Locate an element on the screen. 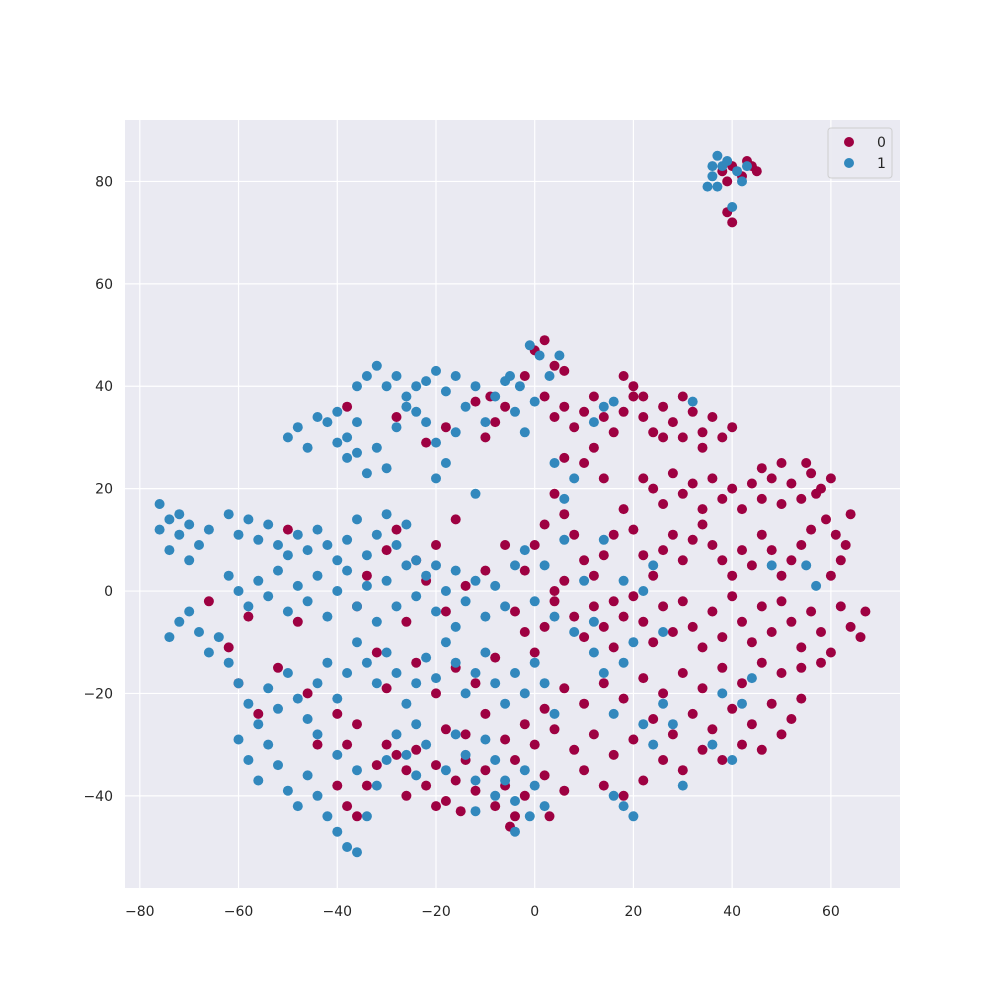 This screenshot has height=1000, width=1000. y-tick-label: −40 is located at coordinates (98, 797).